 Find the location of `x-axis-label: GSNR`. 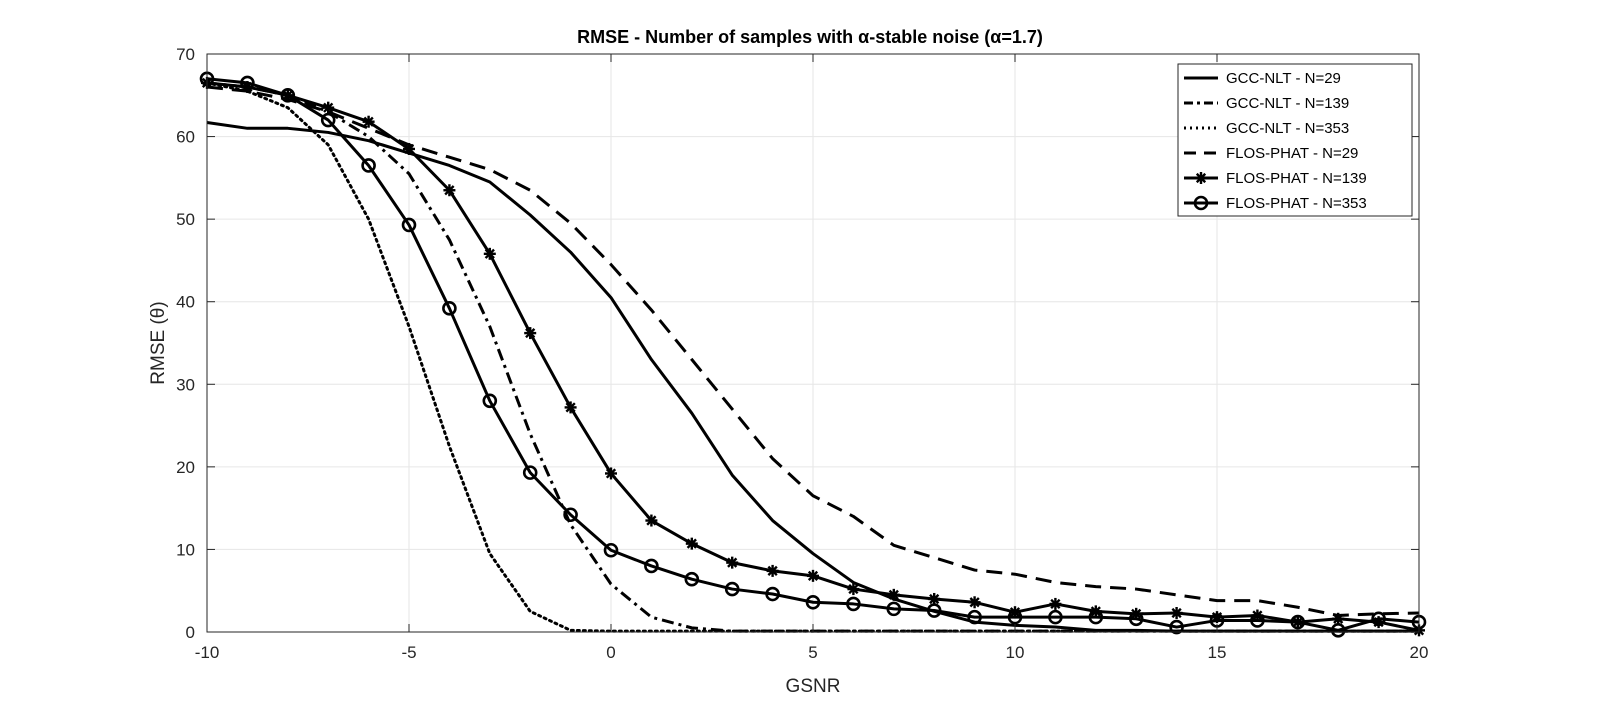

x-axis-label: GSNR is located at coordinates (813, 686).